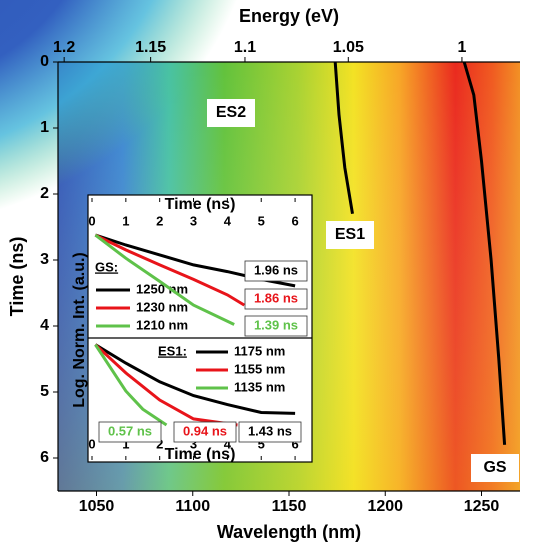  I want to click on x2-tick-label: 1.15, so click(150, 47).